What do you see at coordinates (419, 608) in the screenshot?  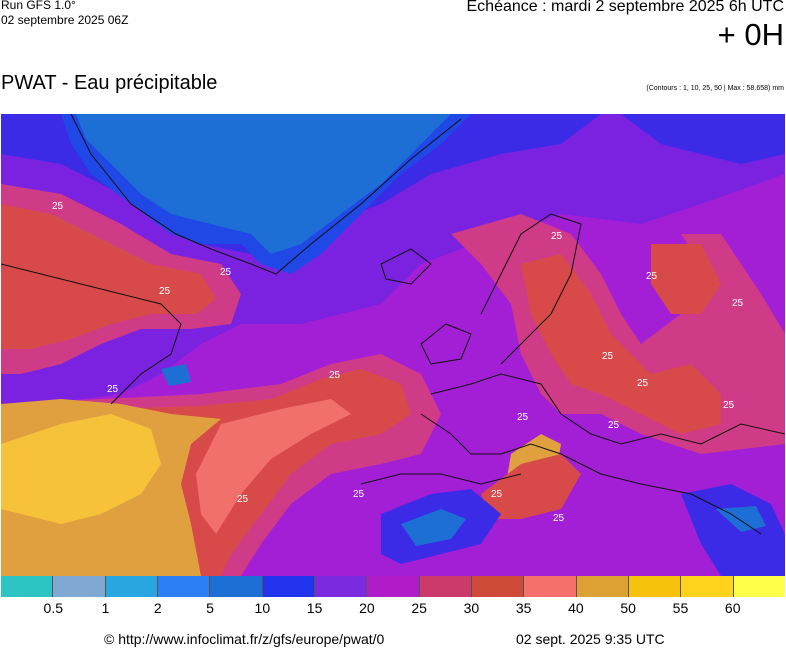 I see `legend-tick-label: 25` at bounding box center [419, 608].